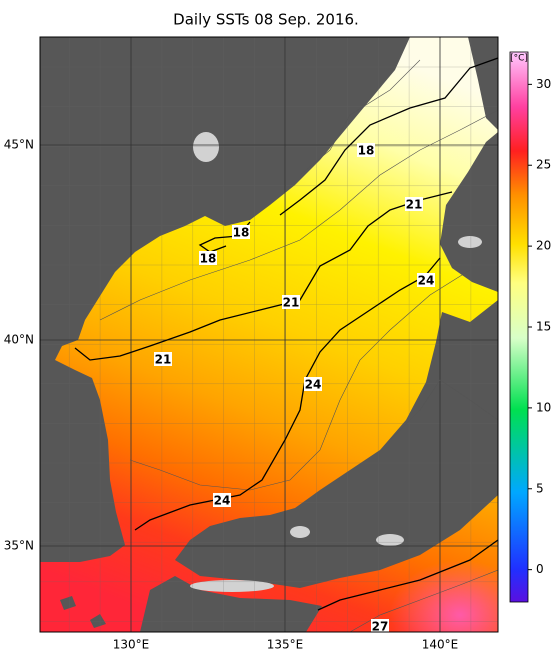  I want to click on lon-label: 130°E, so click(131, 645).